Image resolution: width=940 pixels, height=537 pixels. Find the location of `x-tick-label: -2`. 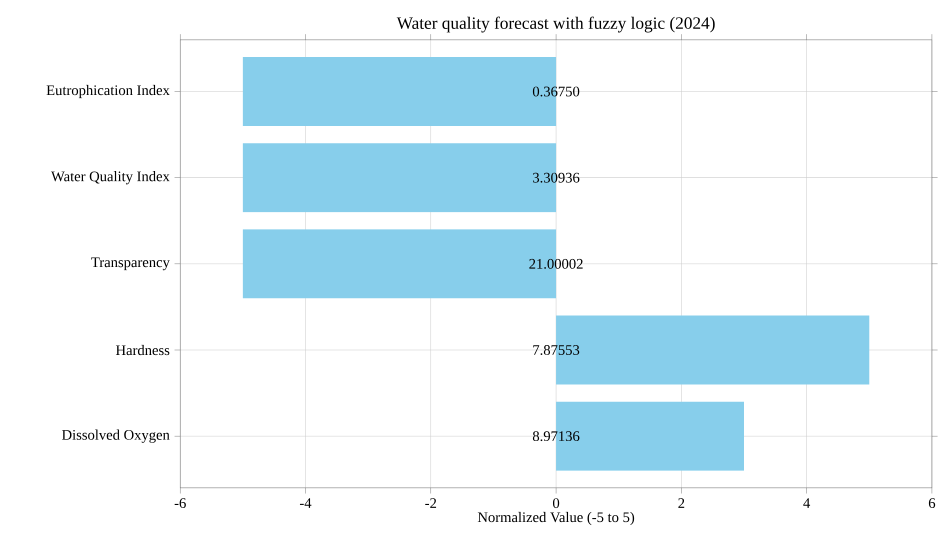

x-tick-label: -2 is located at coordinates (430, 503).